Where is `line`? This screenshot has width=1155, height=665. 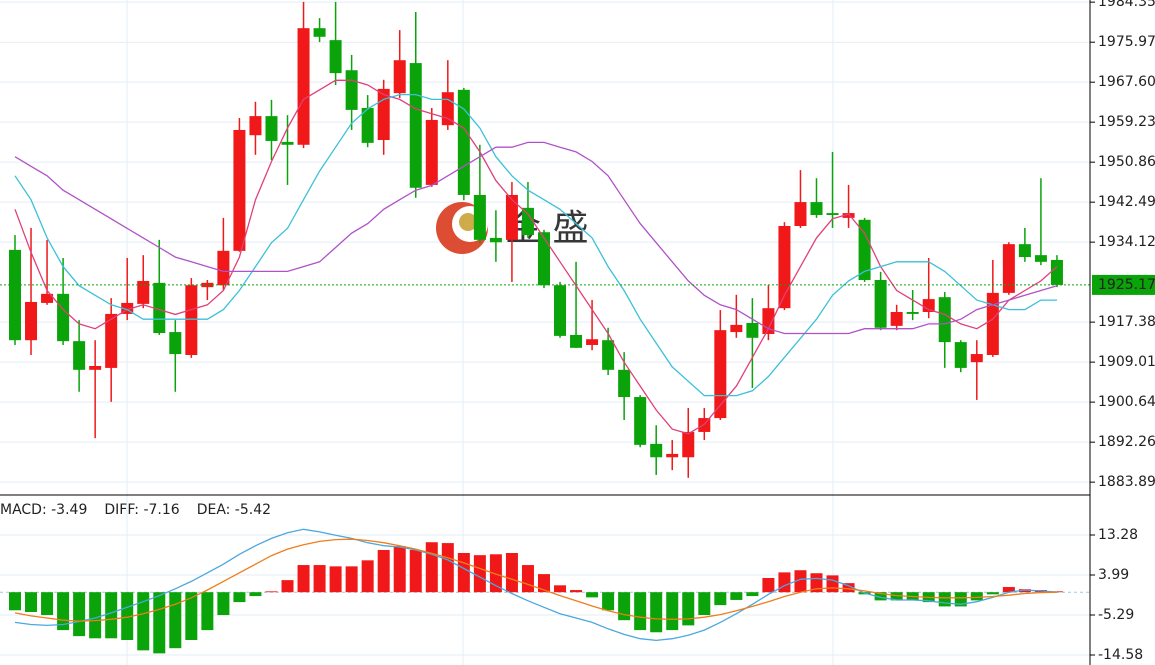
line is located at coordinates (536, 580).